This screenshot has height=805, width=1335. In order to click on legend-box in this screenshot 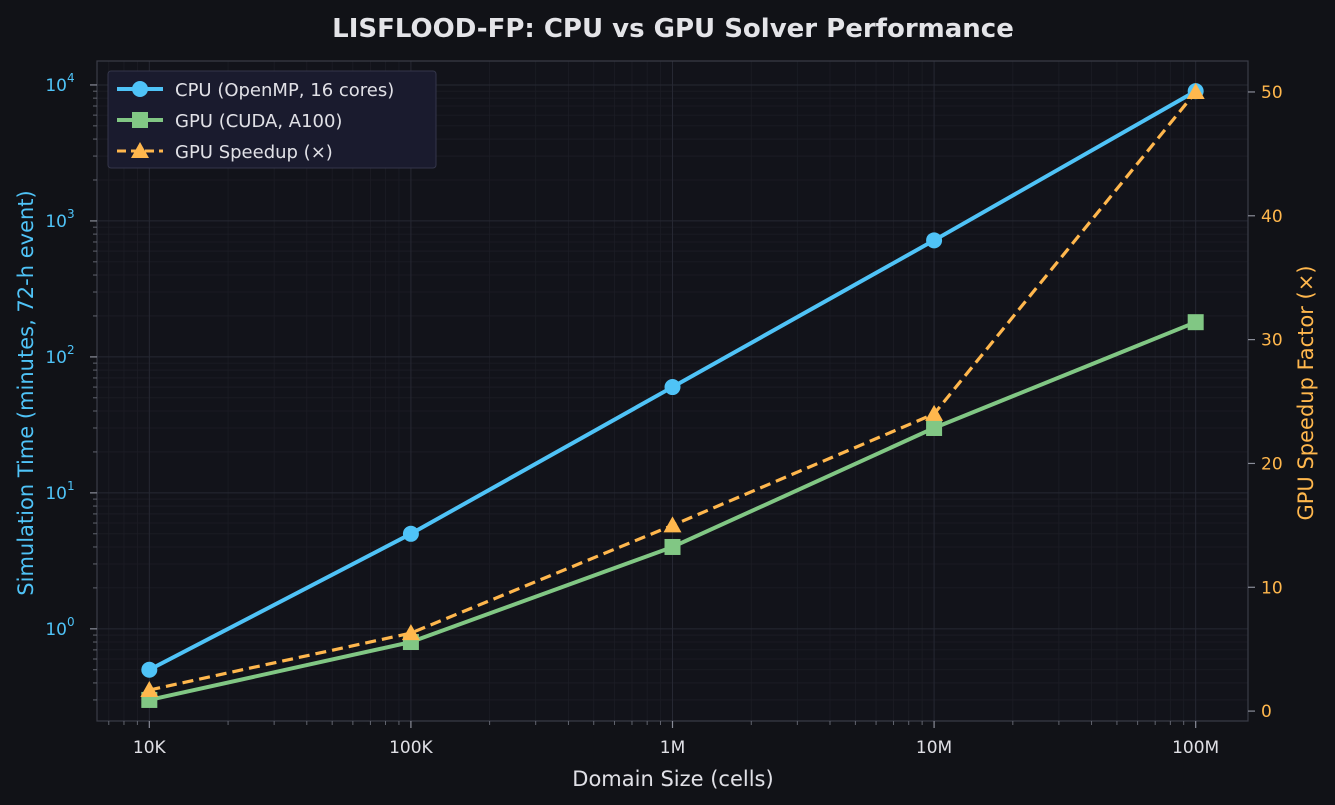, I will do `click(272, 119)`.